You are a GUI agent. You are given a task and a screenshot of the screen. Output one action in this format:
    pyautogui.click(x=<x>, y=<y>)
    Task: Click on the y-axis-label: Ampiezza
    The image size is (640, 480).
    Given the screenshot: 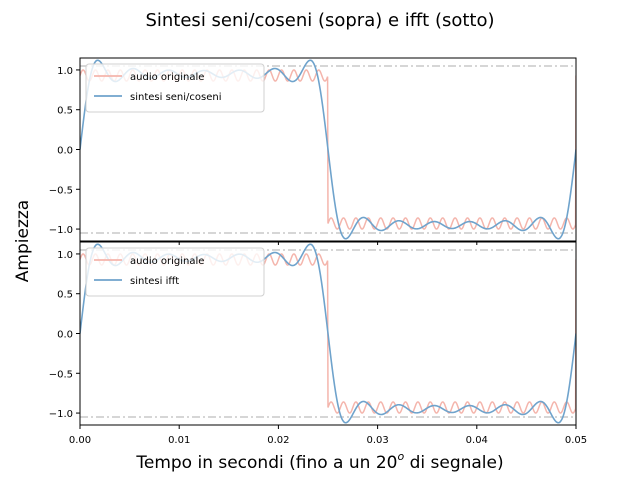 What is the action you would take?
    pyautogui.click(x=23, y=241)
    